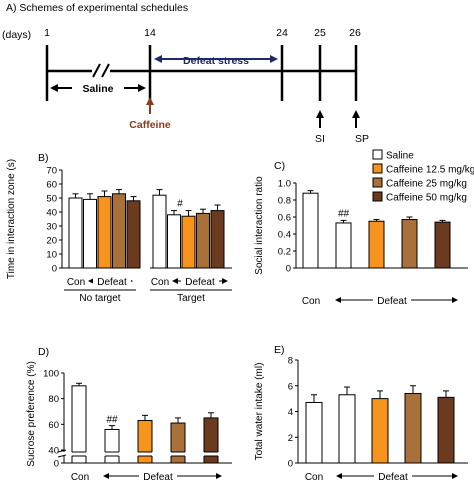  Describe the element at coordinates (51, 374) in the screenshot. I see `y-tick-label: 100` at that location.